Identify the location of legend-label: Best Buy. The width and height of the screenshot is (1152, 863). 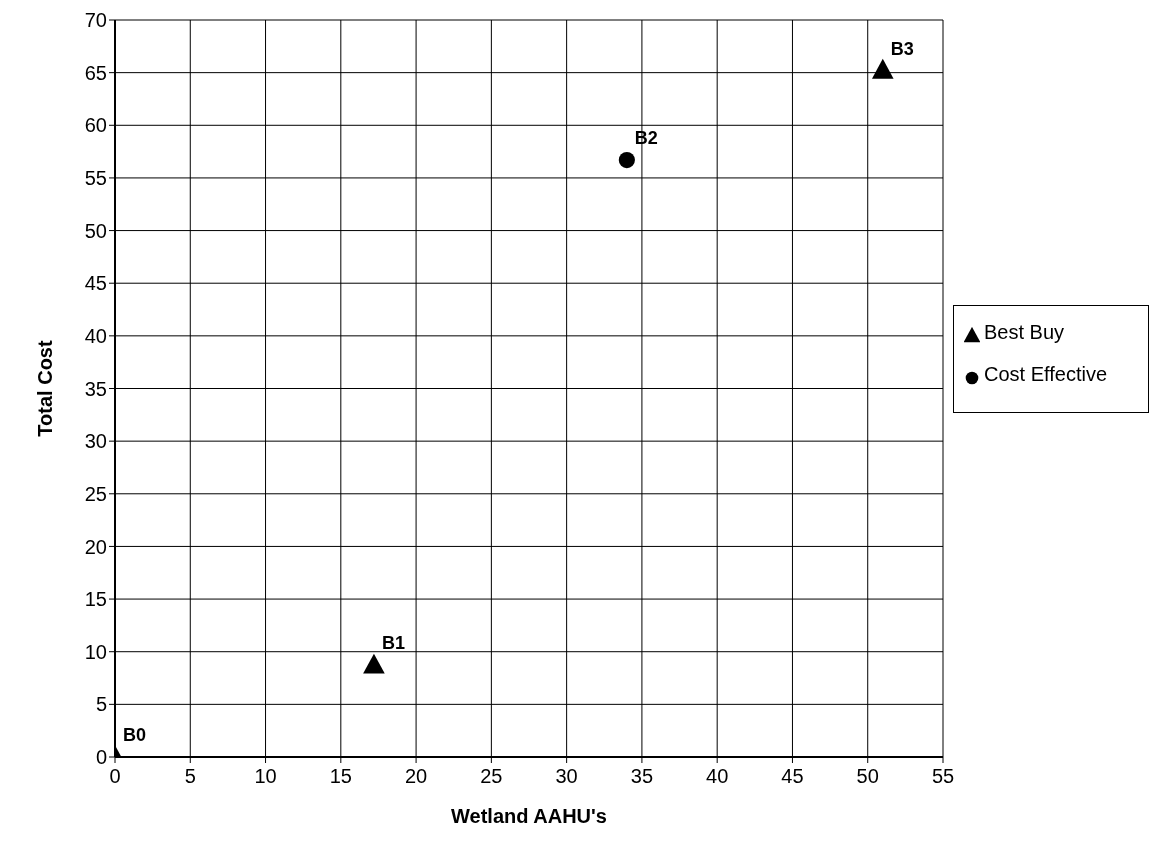
(1025, 332).